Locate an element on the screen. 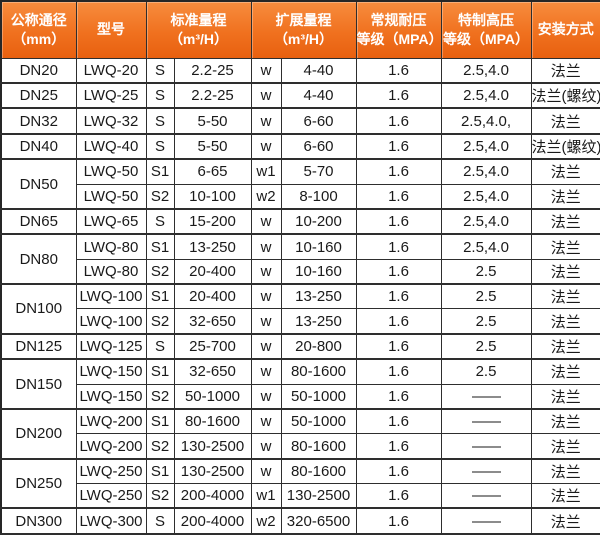  header-normal-pressure: 常规耐压 等级（MPA） is located at coordinates (398, 29).